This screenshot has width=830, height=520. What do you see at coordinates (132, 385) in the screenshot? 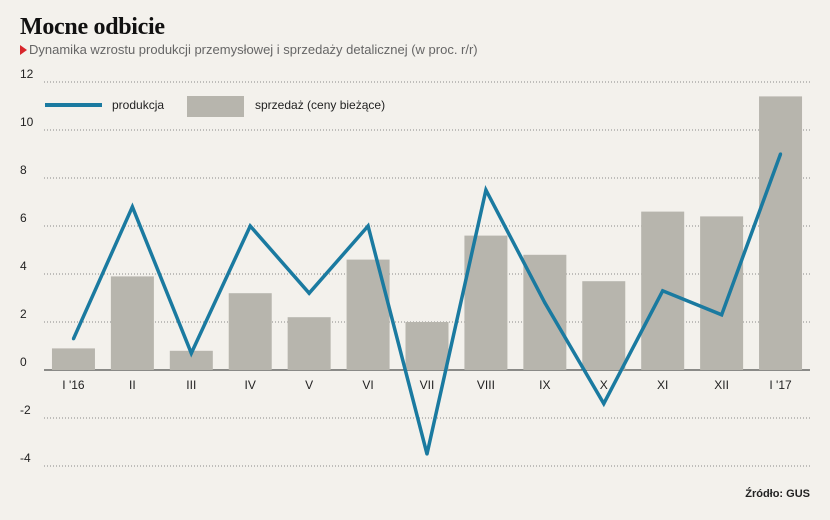
I see `x-tick-label: II` at bounding box center [132, 385].